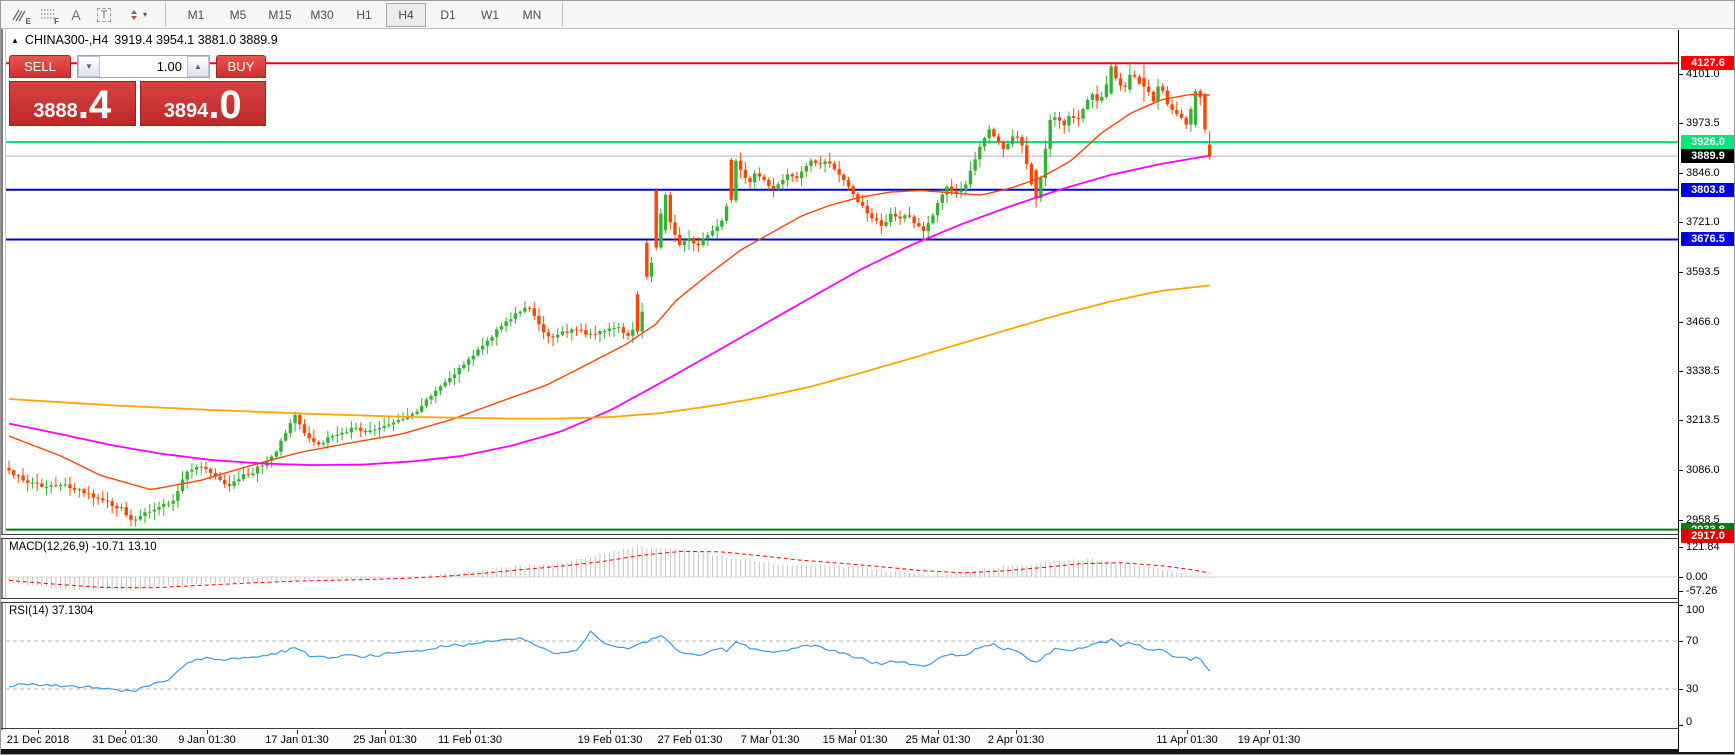 This screenshot has height=755, width=1735. Describe the element at coordinates (490, 14) in the screenshot. I see `timeframe-w1-button: W1` at that location.